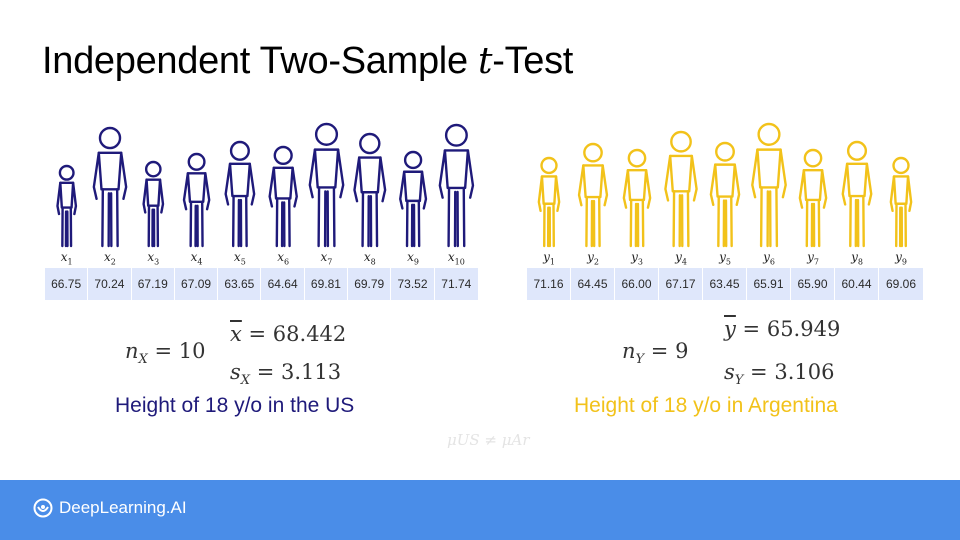  I want to click on us-sample-label: x5, so click(239, 258).